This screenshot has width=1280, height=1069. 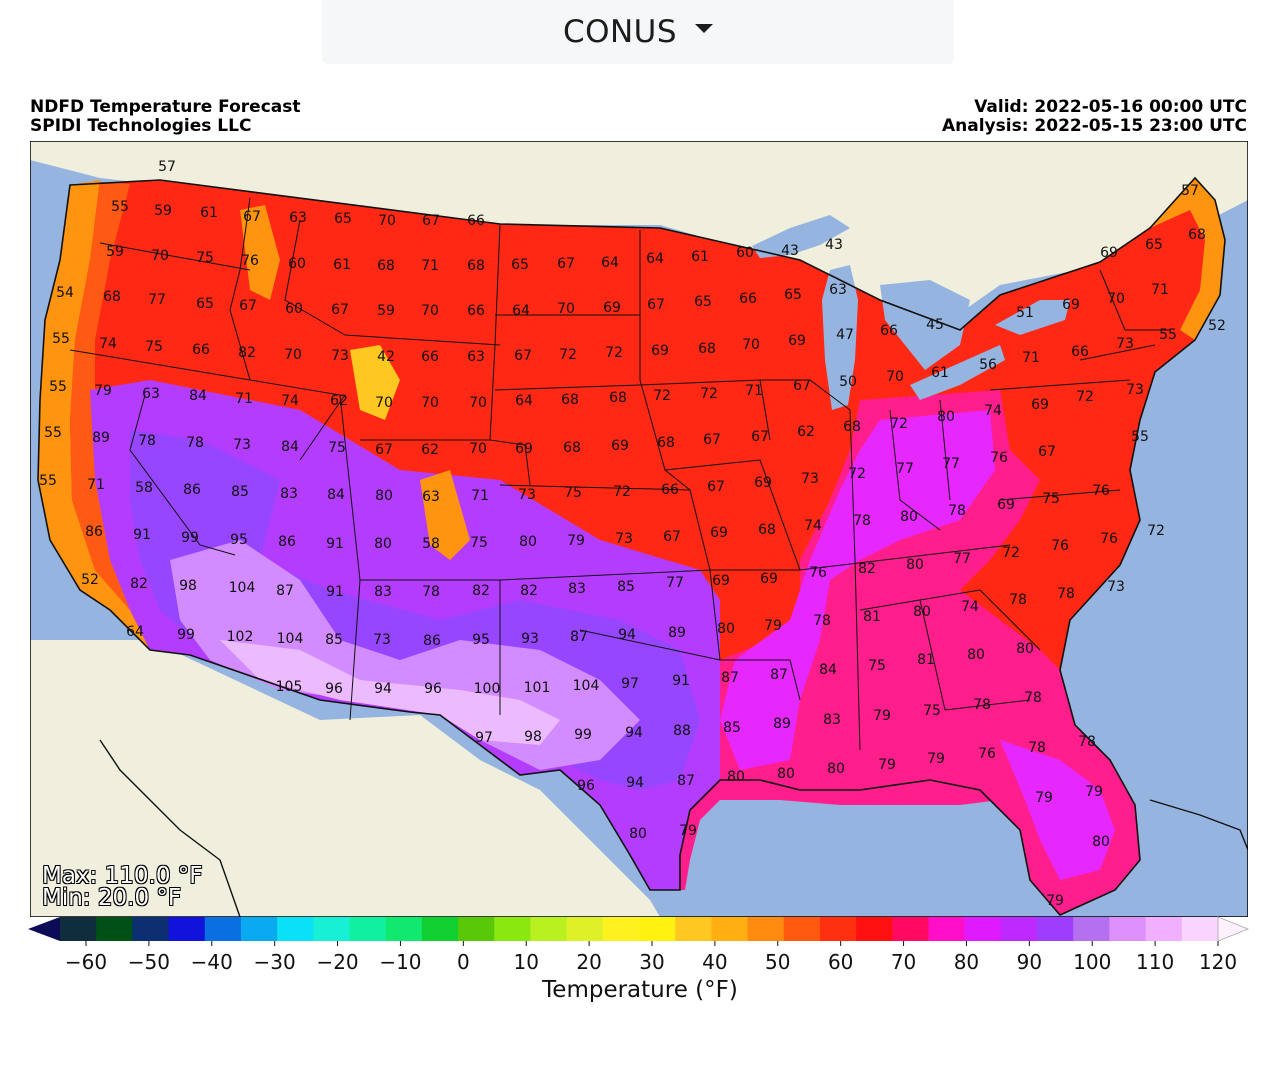 I want to click on colorbar-tick-label: 60, so click(x=840, y=962).